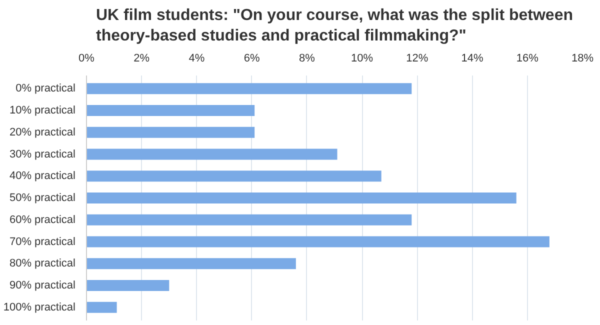  What do you see at coordinates (42, 132) in the screenshot?
I see `y-tick-label: 20% practical` at bounding box center [42, 132].